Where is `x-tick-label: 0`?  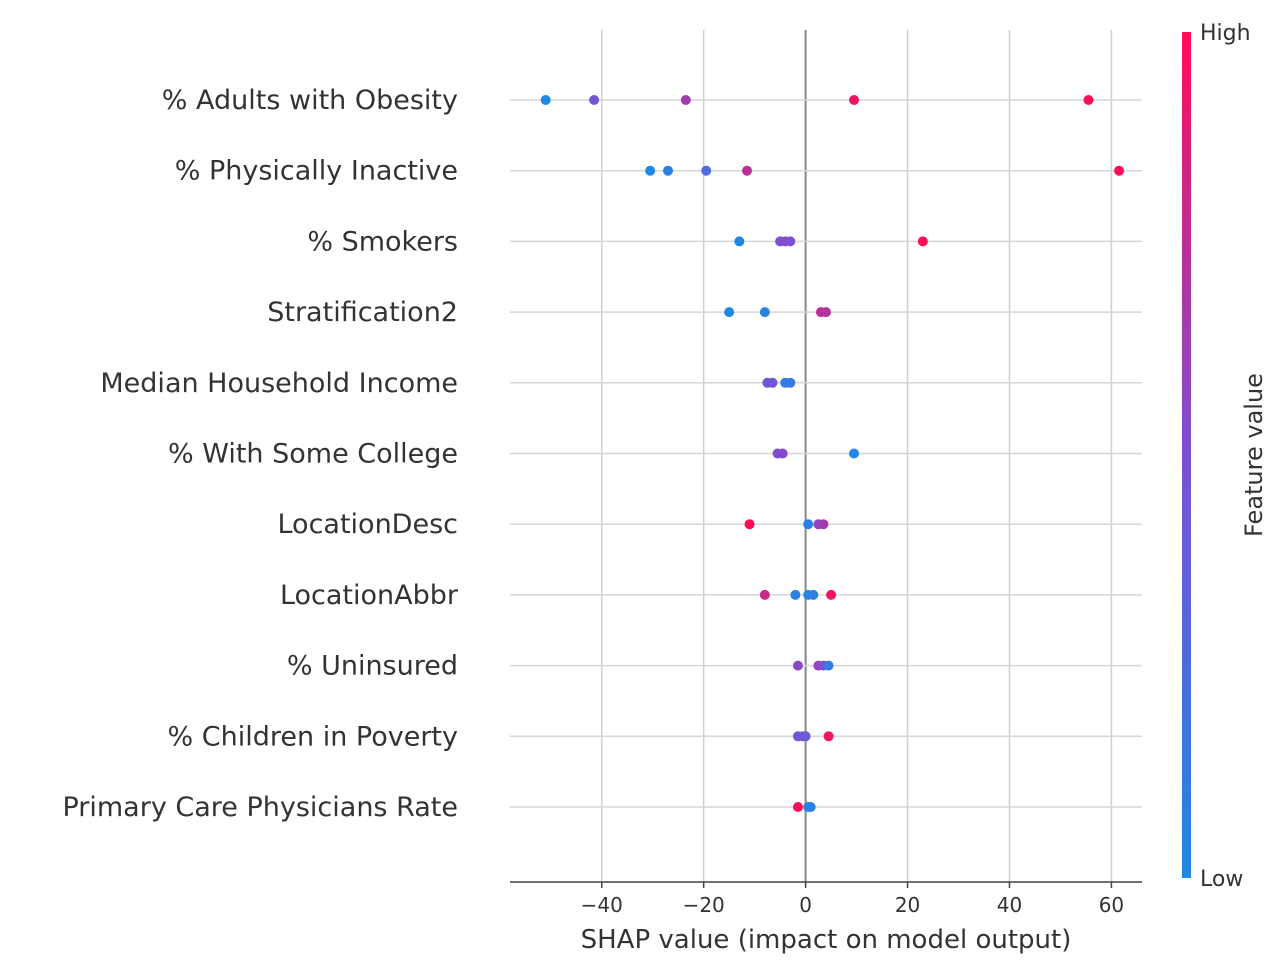 x-tick-label: 0 is located at coordinates (805, 905).